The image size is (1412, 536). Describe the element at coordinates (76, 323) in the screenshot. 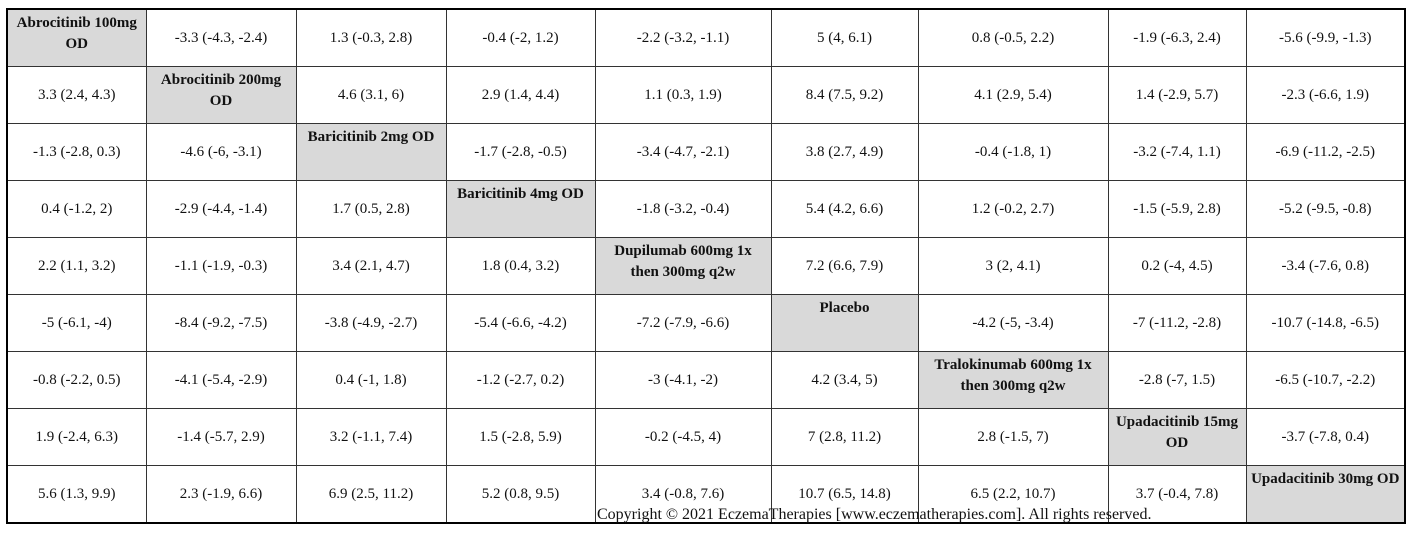

I see `comparison-cell: -5 (-6.1, -4)` at that location.